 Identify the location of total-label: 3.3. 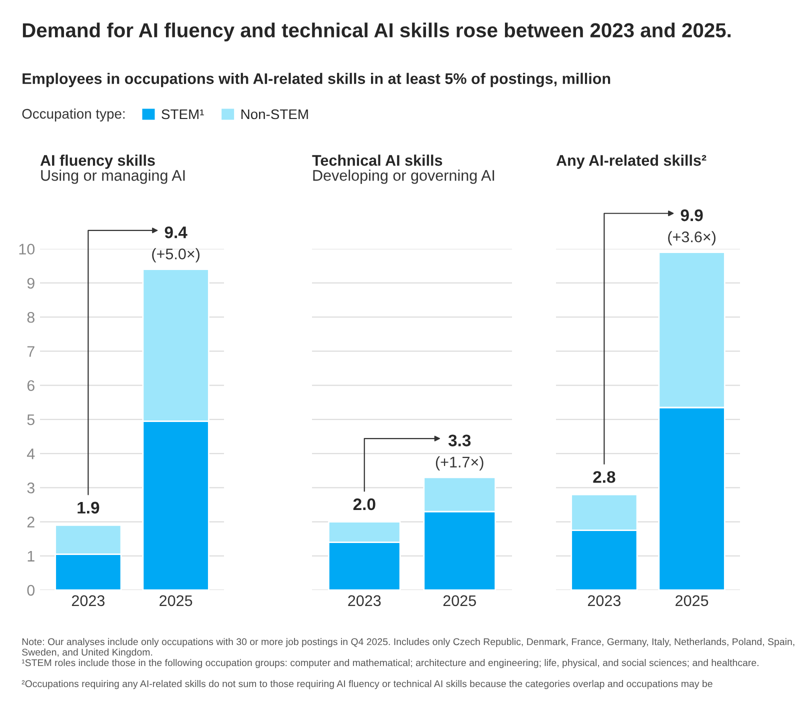
(459, 440).